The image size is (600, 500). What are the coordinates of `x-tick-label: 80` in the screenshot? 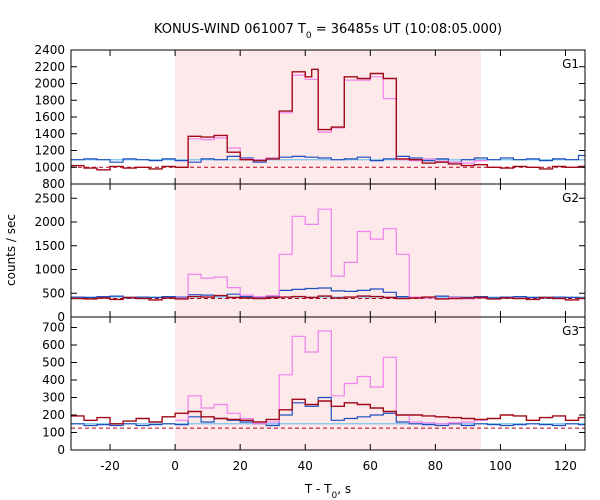 It's located at (435, 466).